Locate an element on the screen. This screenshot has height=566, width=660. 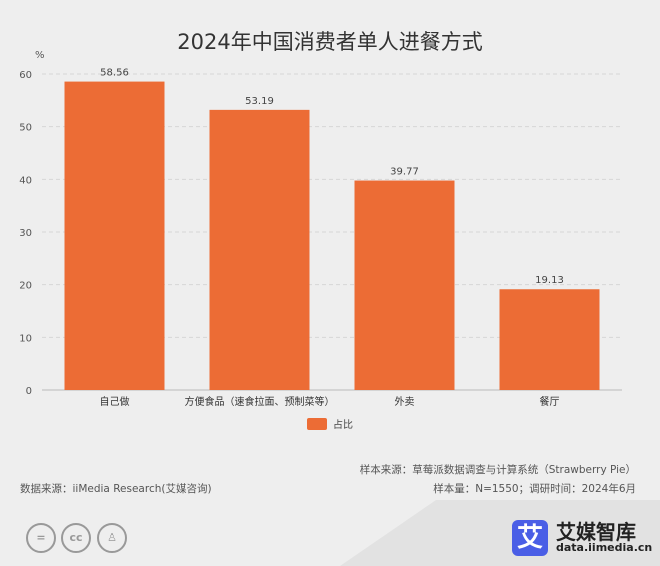
x-tick-label: 餐厅 is located at coordinates (550, 401).